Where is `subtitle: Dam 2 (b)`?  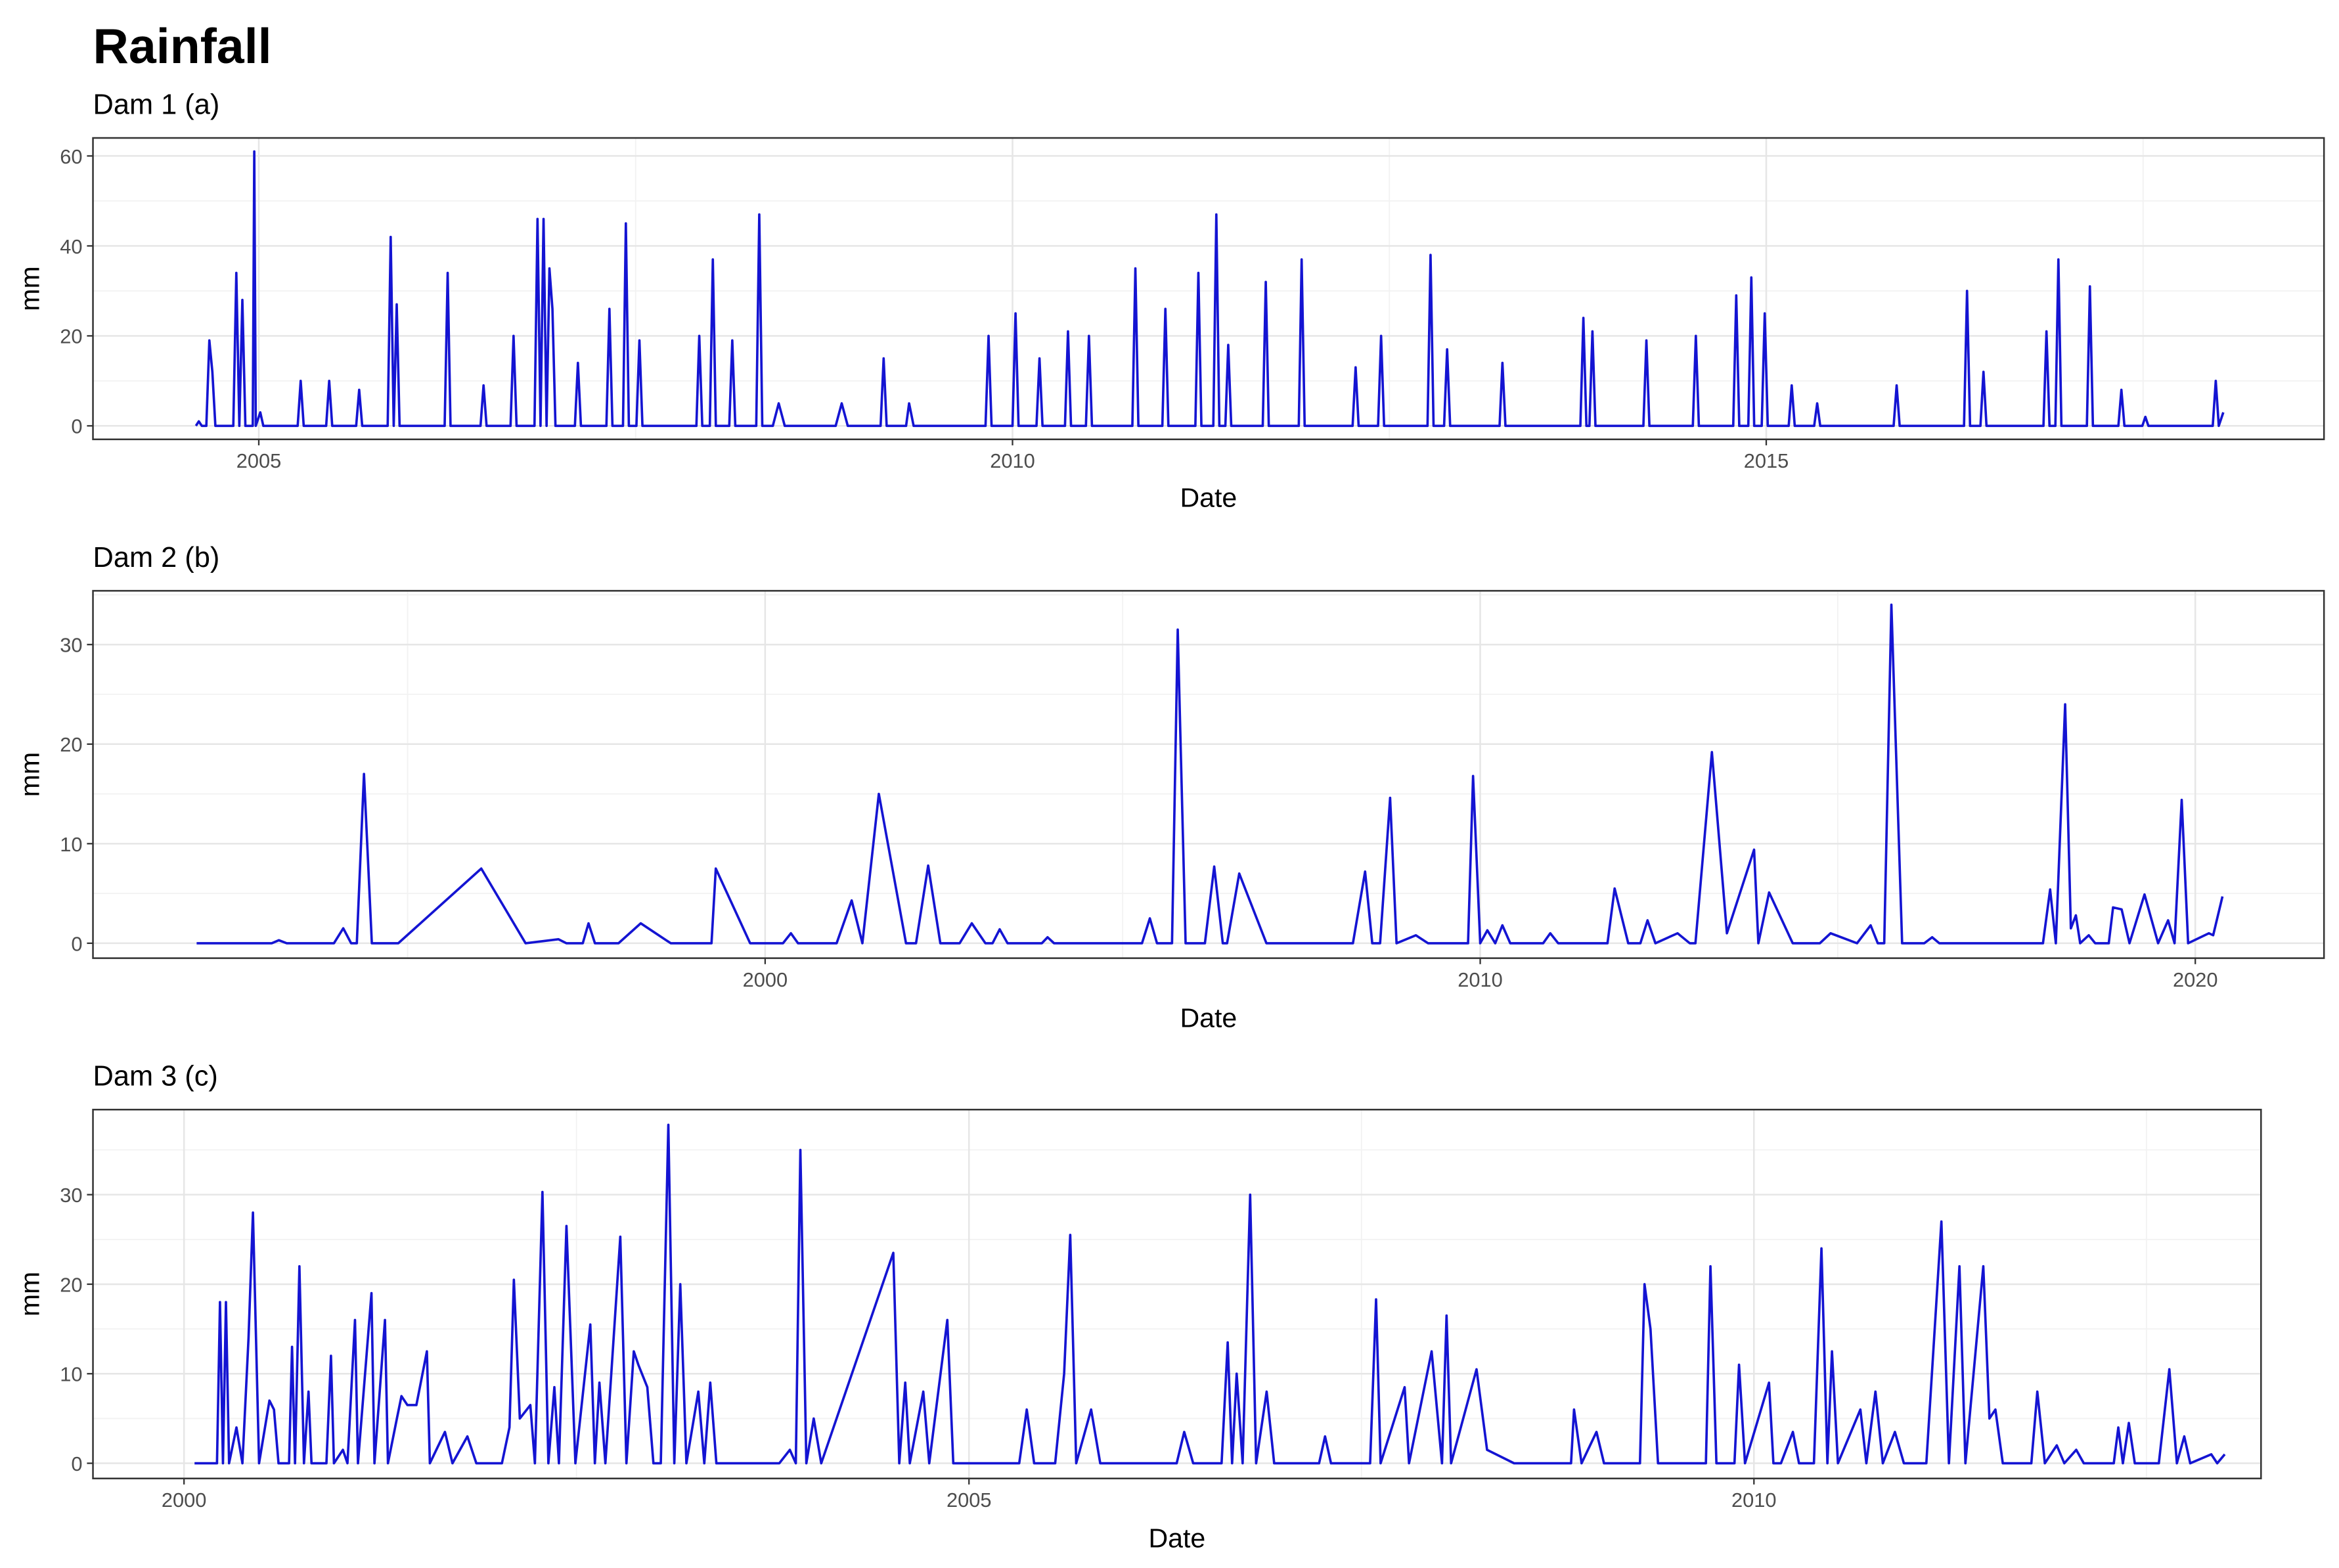 subtitle: Dam 2 (b) is located at coordinates (157, 557).